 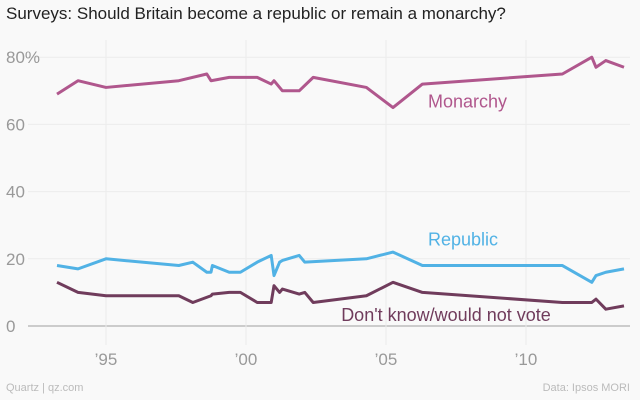 What do you see at coordinates (446, 315) in the screenshot?
I see `series-label-2: Don't know/would not vote` at bounding box center [446, 315].